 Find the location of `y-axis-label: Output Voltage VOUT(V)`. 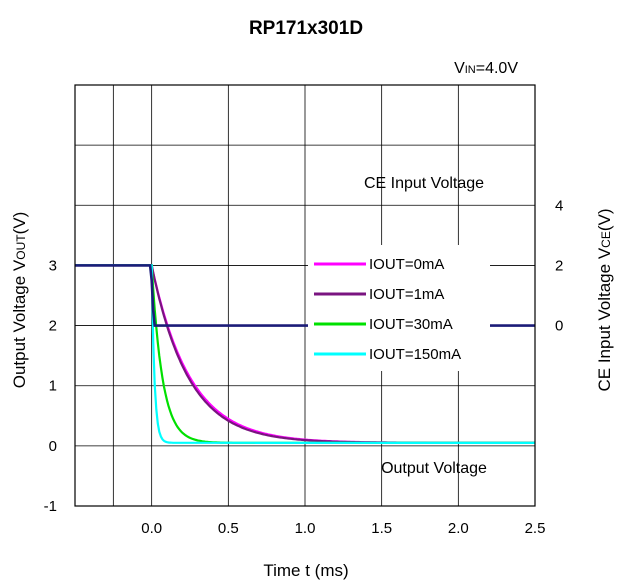

y-axis-label: Output Voltage VOUT(V) is located at coordinates (19, 300).